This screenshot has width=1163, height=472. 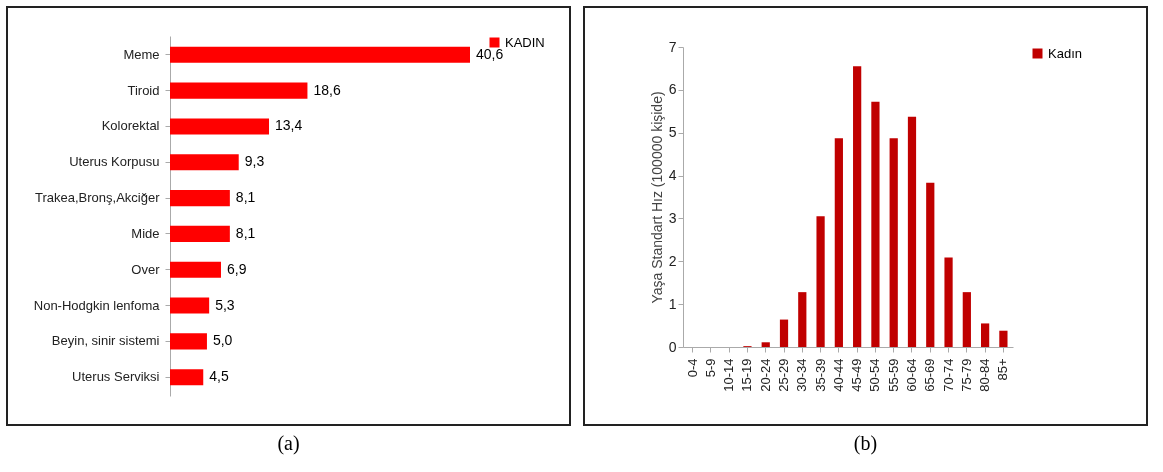 I want to click on y-tick-label: Beyin, sinir sistemi, so click(x=105, y=341).